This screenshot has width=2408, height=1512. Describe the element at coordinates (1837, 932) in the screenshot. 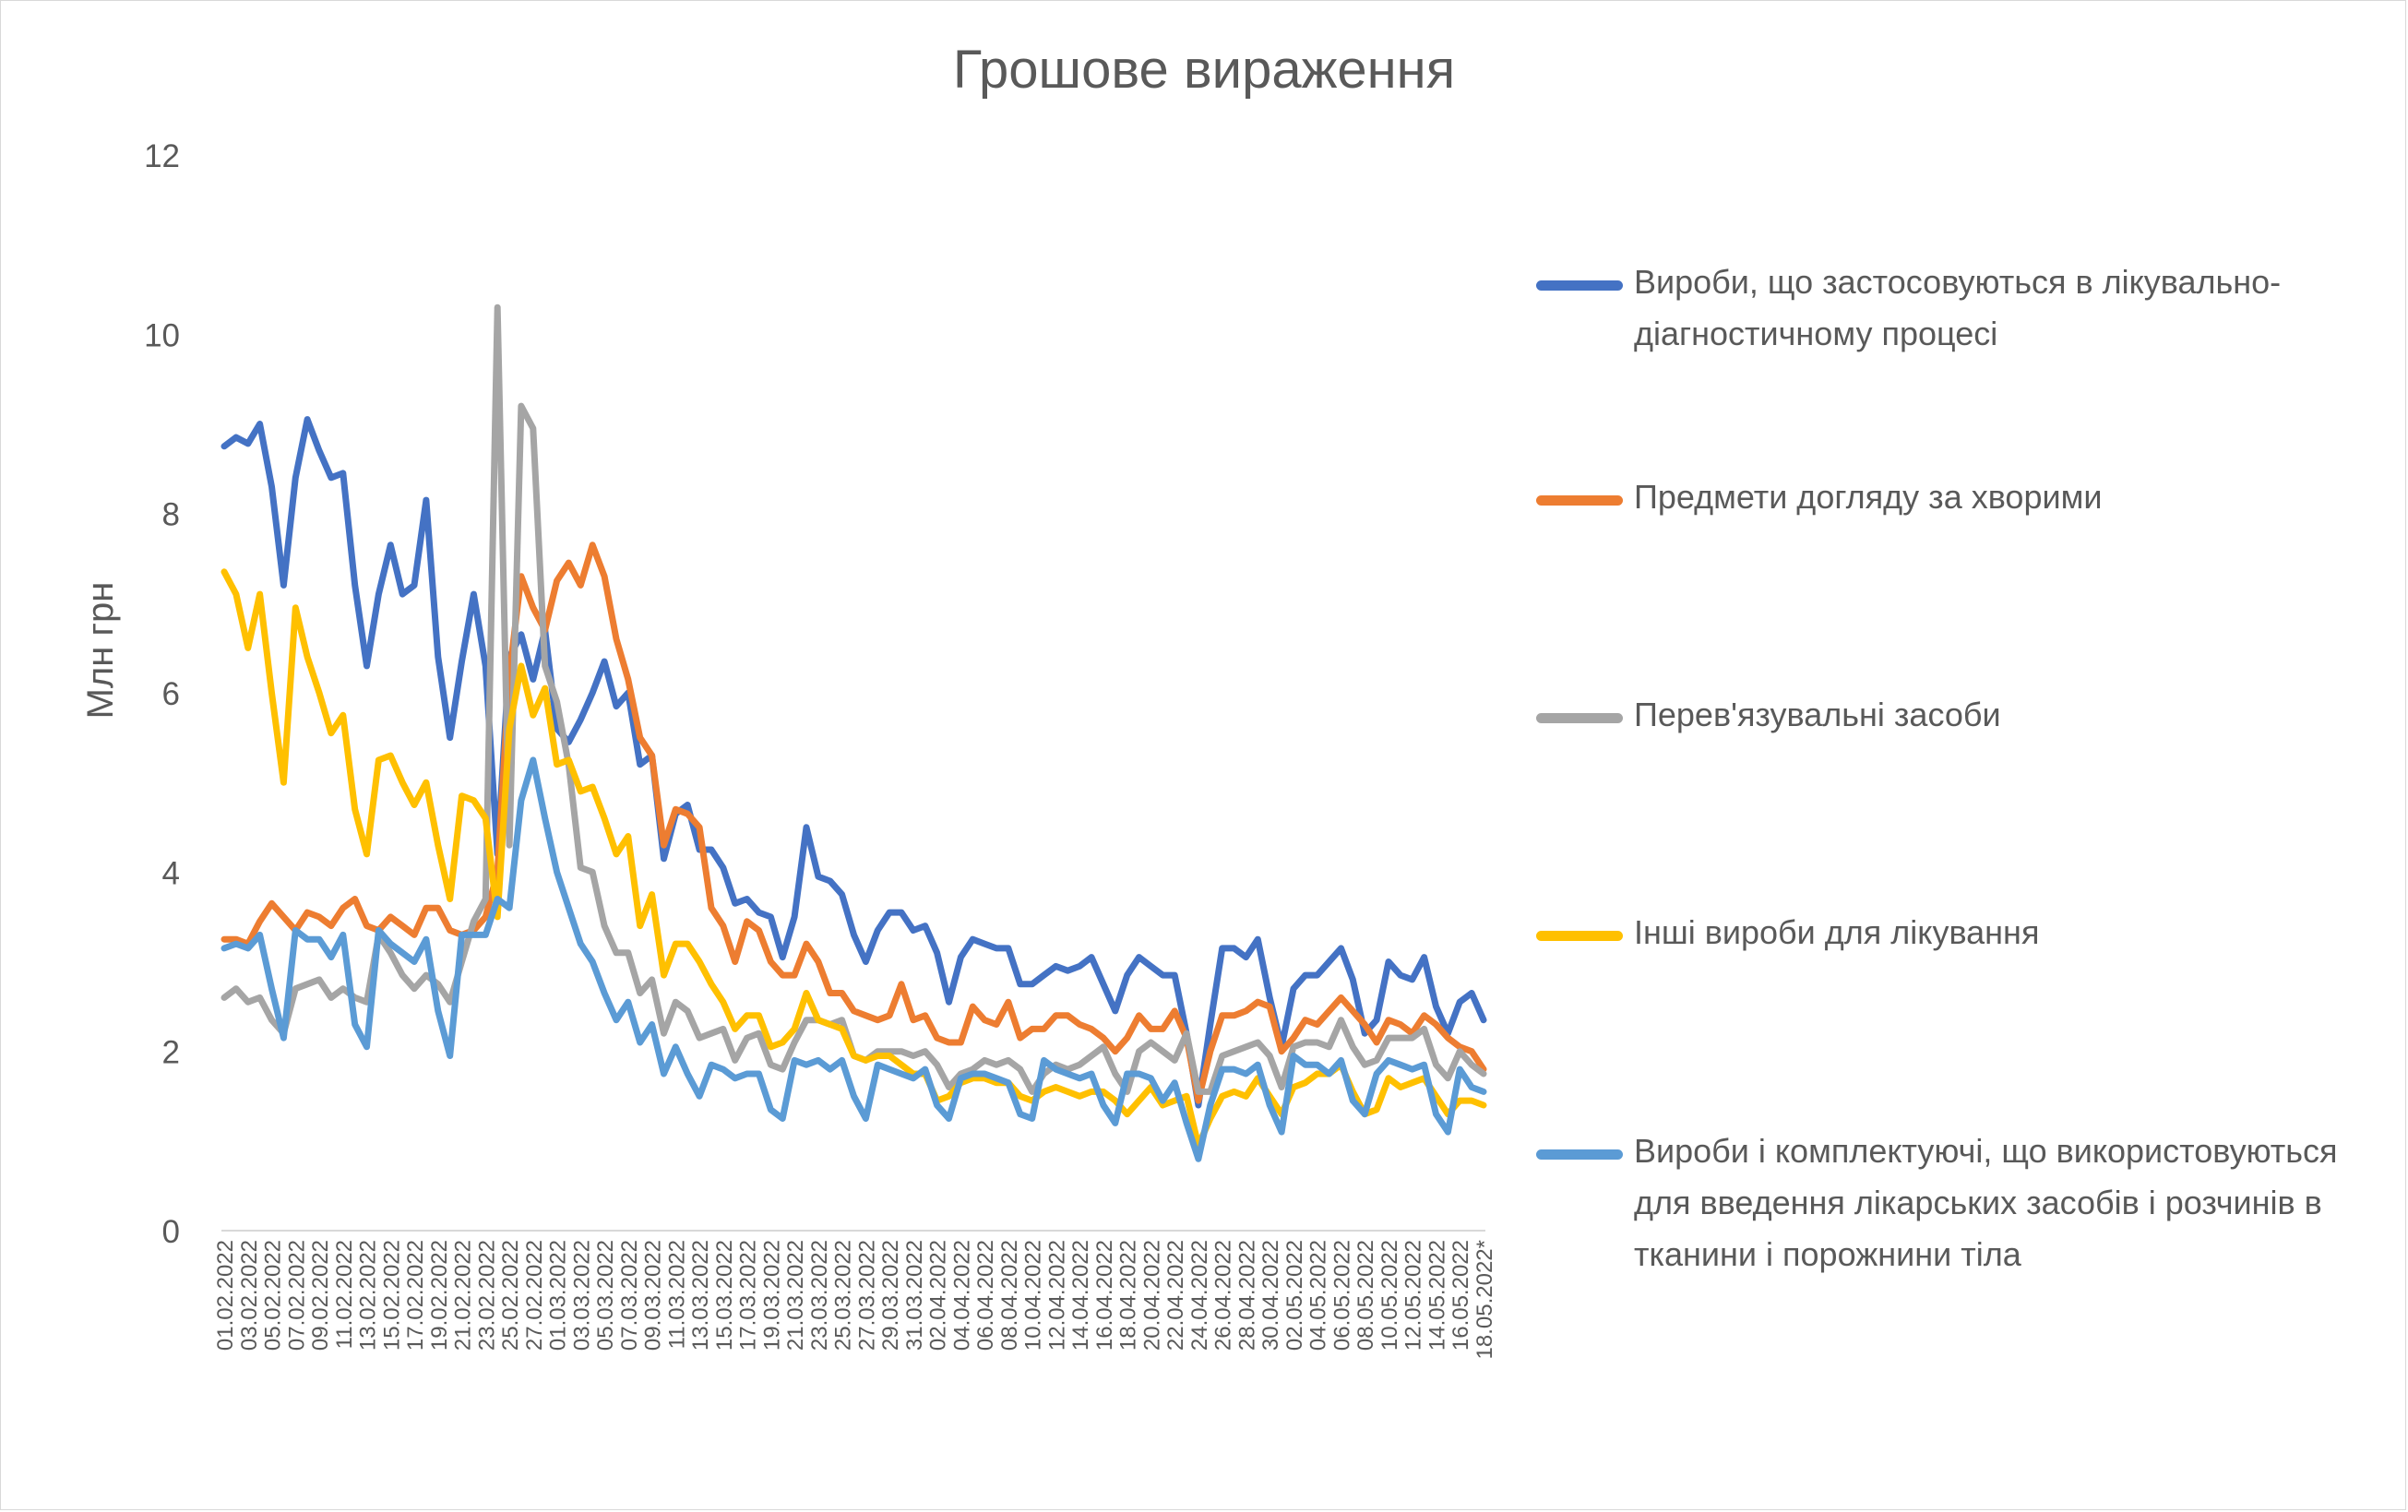

I see `legend-label-3: Інші вироби для лікування` at that location.